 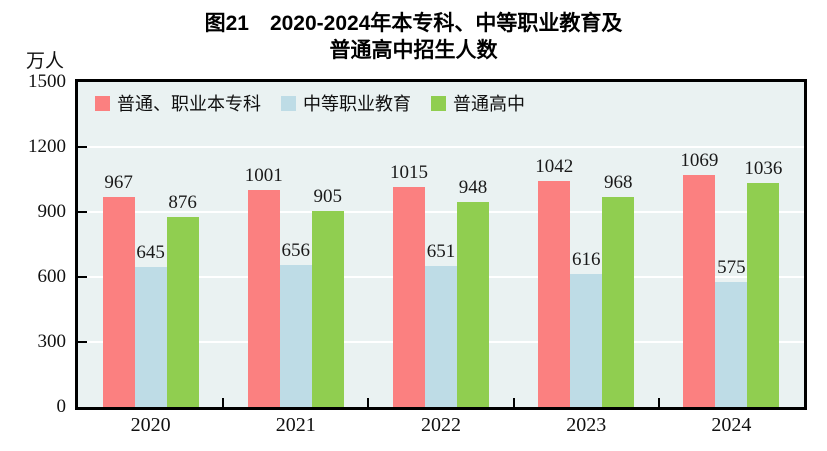 What do you see at coordinates (357, 104) in the screenshot?
I see `legend-label: 中等职业教育` at bounding box center [357, 104].